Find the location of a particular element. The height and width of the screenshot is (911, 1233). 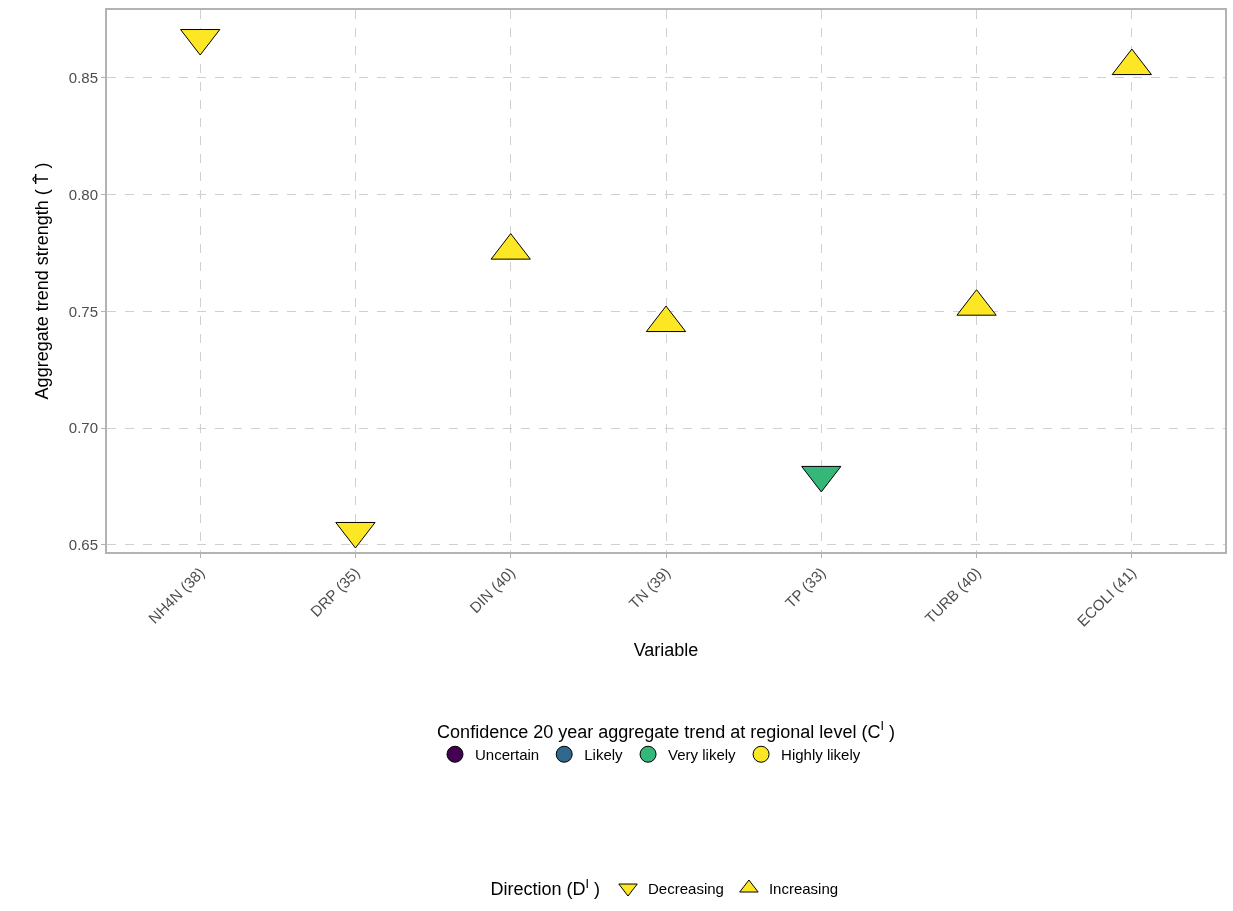

y-tick-label: 0.75 is located at coordinates (83, 311).